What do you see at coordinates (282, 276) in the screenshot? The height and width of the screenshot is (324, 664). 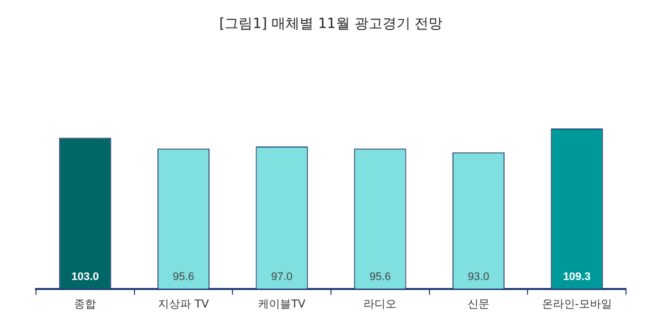 I see `data-label: 97.0` at bounding box center [282, 276].